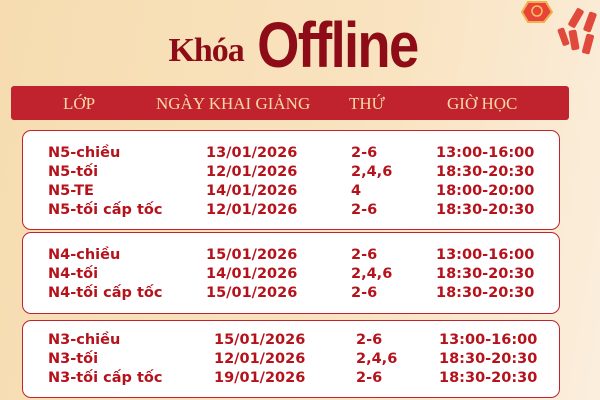  What do you see at coordinates (105, 210) in the screenshot?
I see `cell-name: N5-tối cấp tốc` at bounding box center [105, 210].